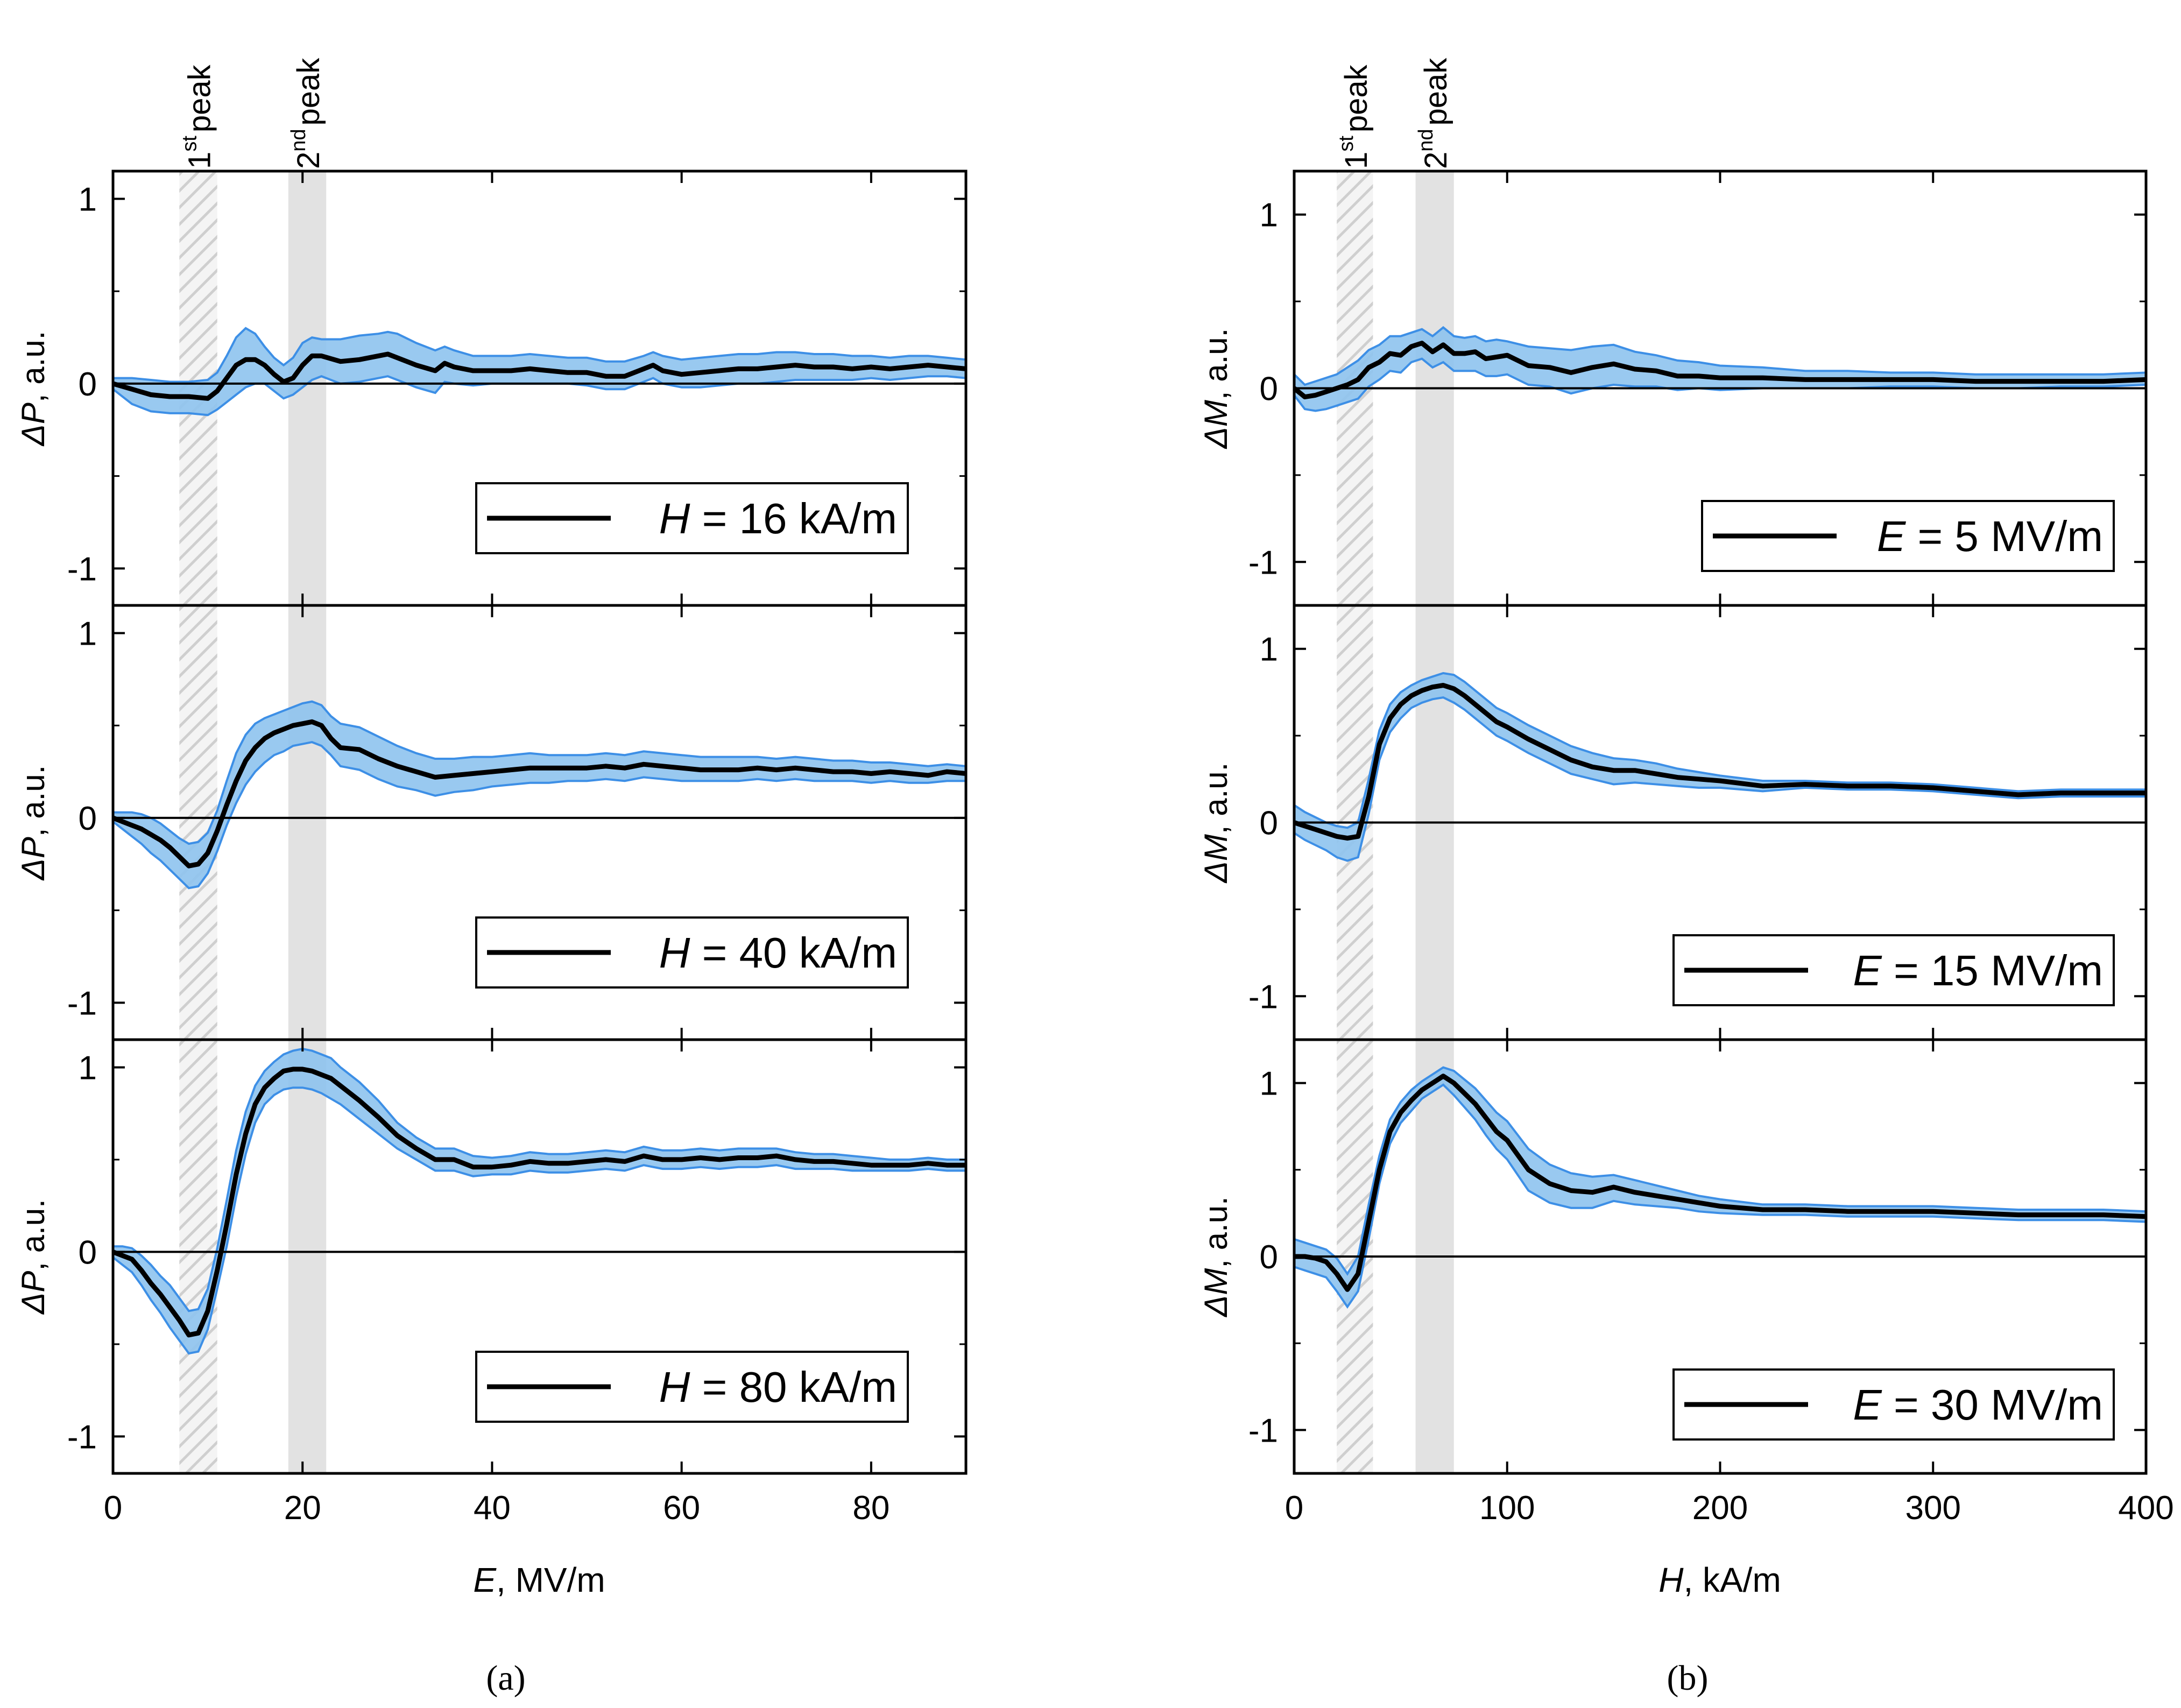  What do you see at coordinates (793, 1387) in the screenshot?
I see `legend-value: = 80 kA/m` at bounding box center [793, 1387].